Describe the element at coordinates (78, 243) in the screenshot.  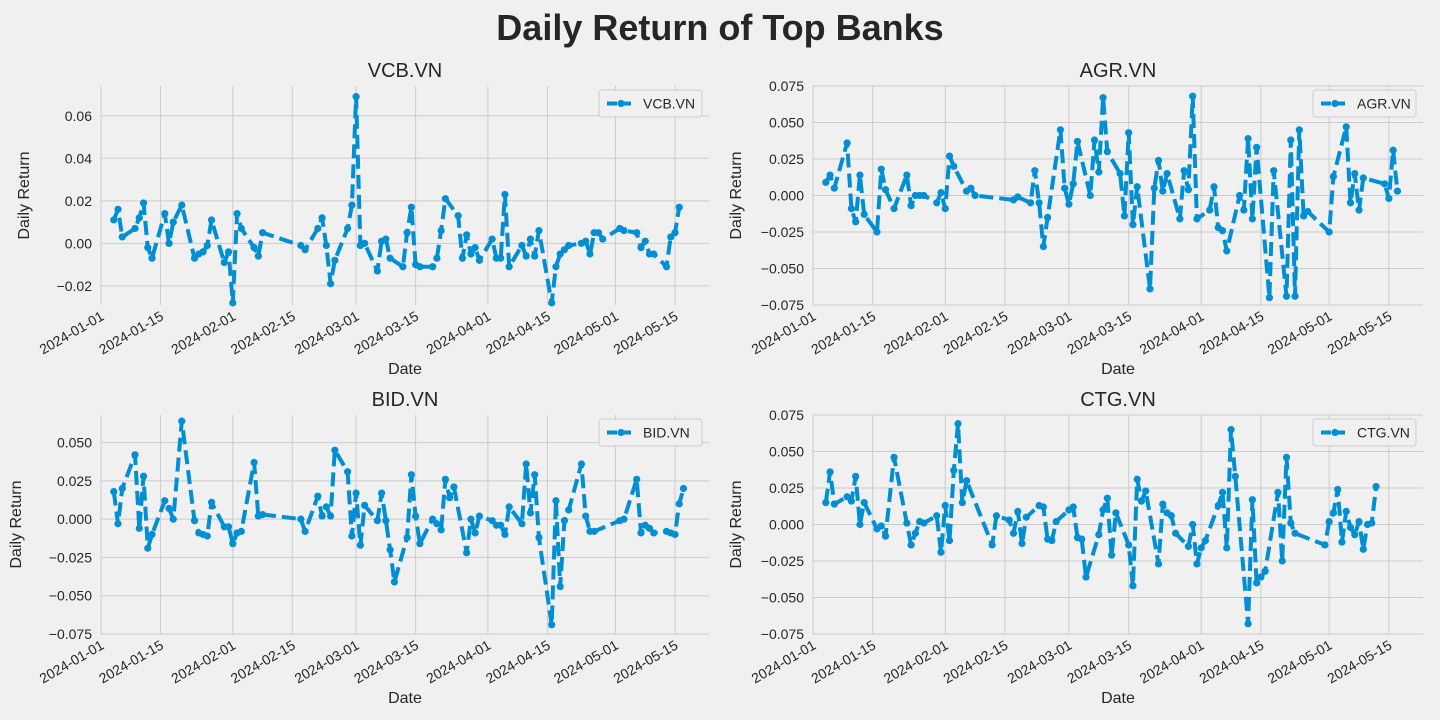
I see `y-tick-label: 0.00` at that location.